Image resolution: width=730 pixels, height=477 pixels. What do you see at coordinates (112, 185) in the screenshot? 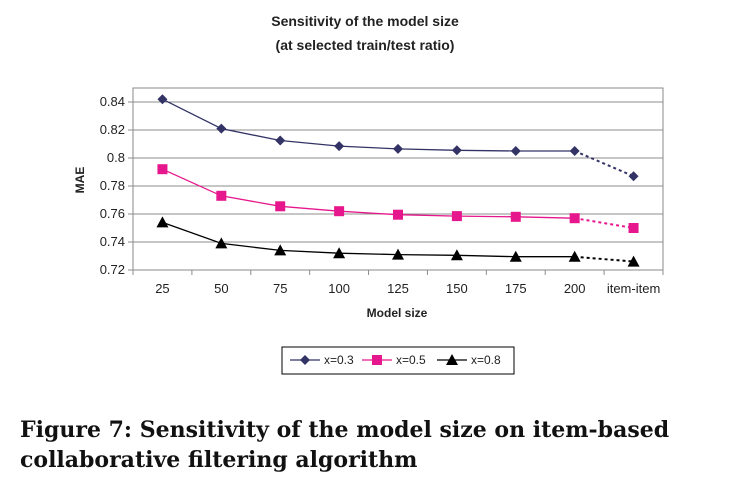
I see `y-tick-label: 0.78` at bounding box center [112, 185].